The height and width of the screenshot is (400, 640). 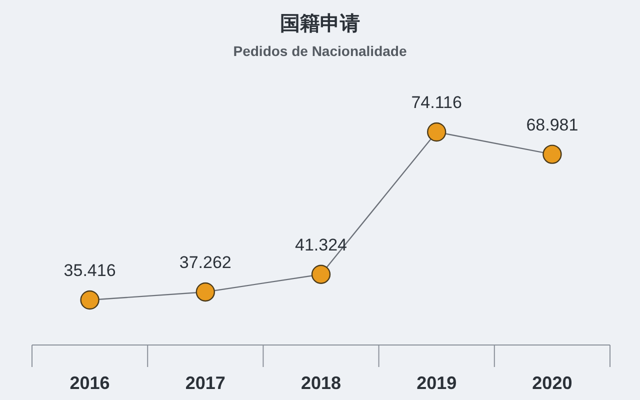 What do you see at coordinates (552, 383) in the screenshot?
I see `x-tick-label: 2020` at bounding box center [552, 383].